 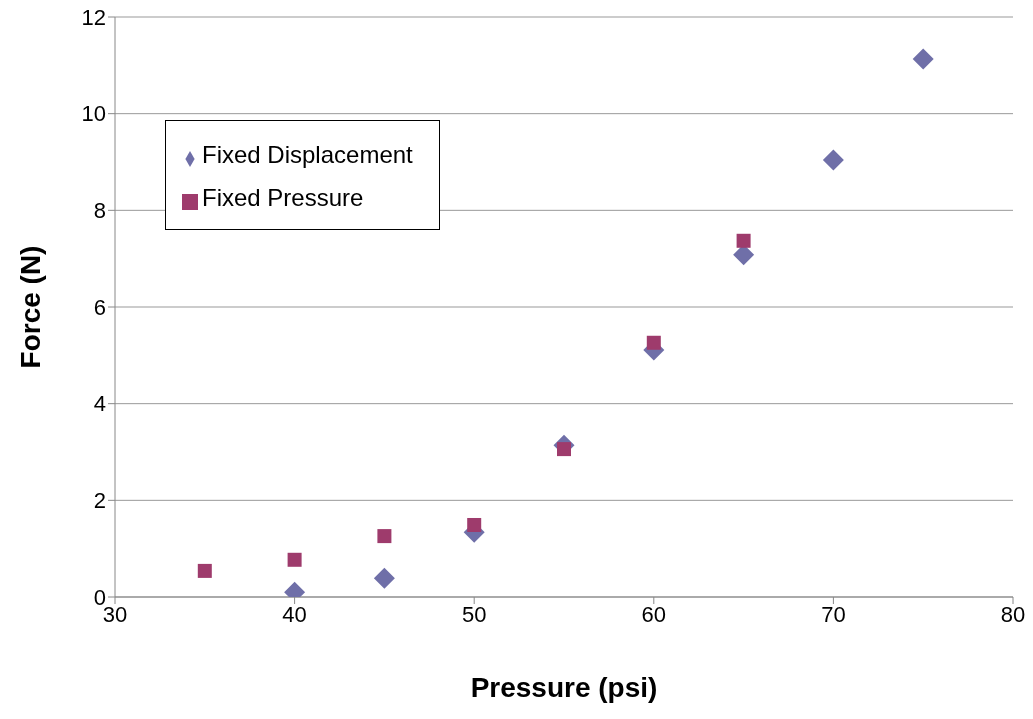 What do you see at coordinates (99, 501) in the screenshot?
I see `y-tick-label: 2` at bounding box center [99, 501].